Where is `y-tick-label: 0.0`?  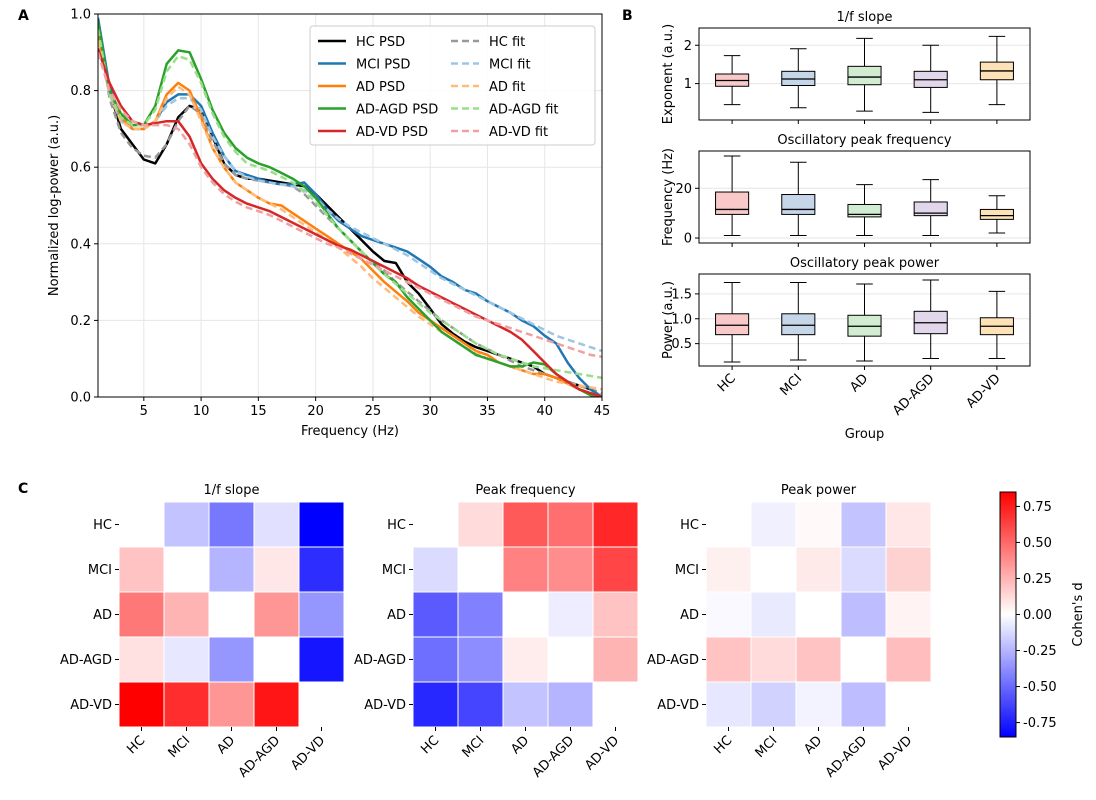 y-tick-label: 0.0 is located at coordinates (80, 398).